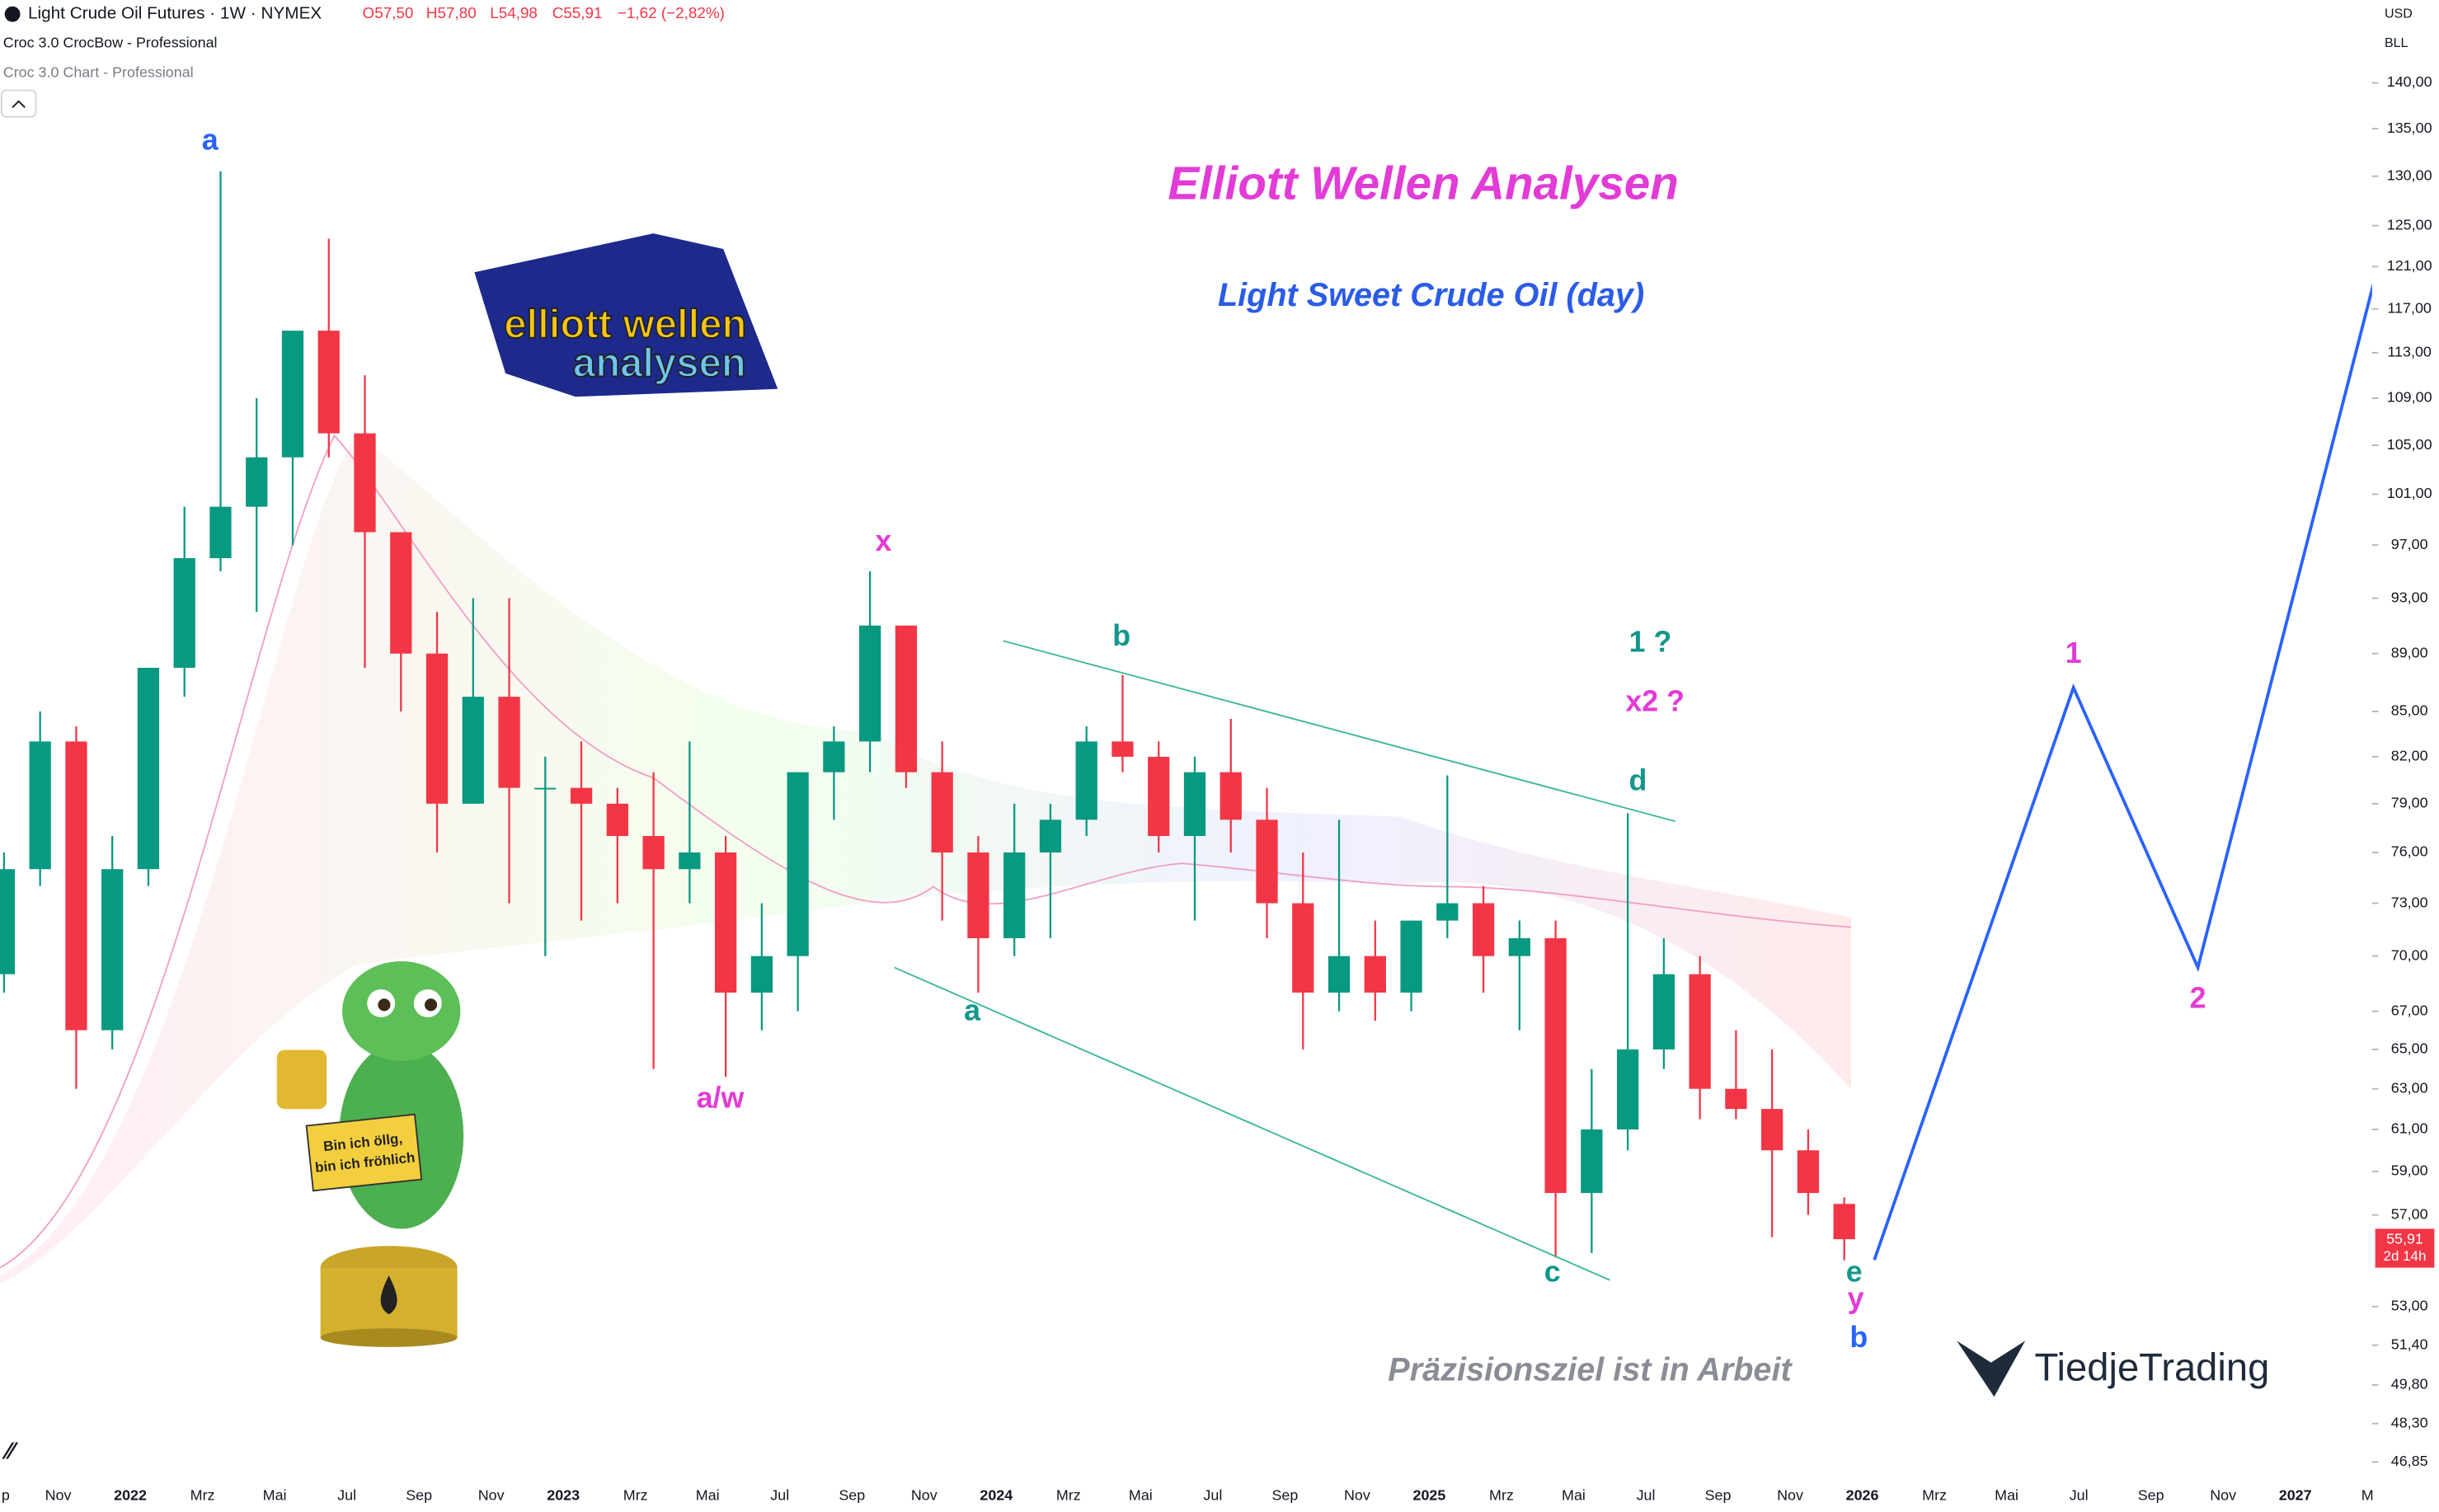 This screenshot has height=1512, width=2439. I want to click on x-tick-label: 2026, so click(1862, 1495).